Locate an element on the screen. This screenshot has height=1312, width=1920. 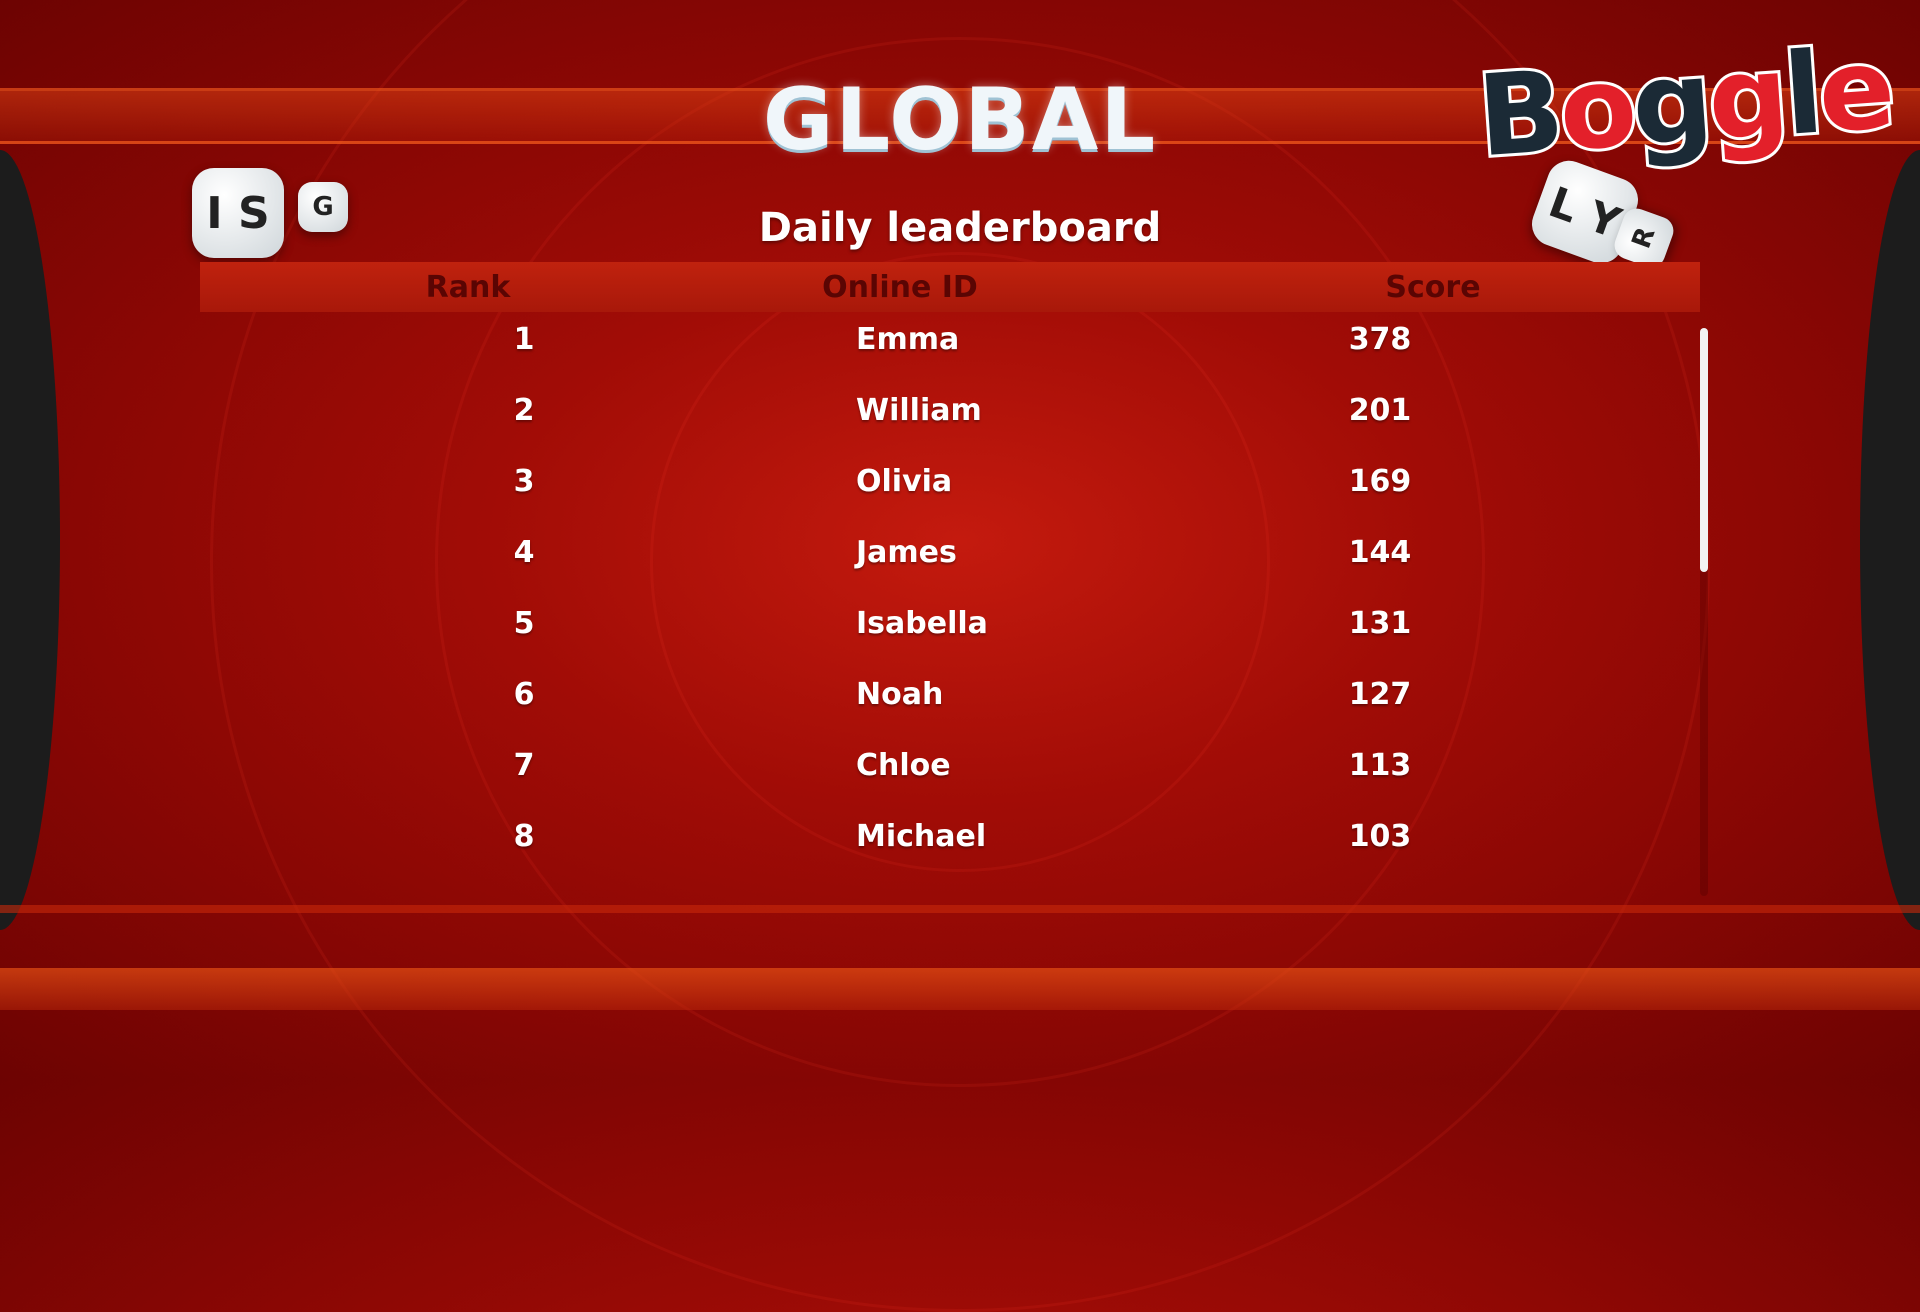
online-id-cell: Isabella is located at coordinates (922, 623).